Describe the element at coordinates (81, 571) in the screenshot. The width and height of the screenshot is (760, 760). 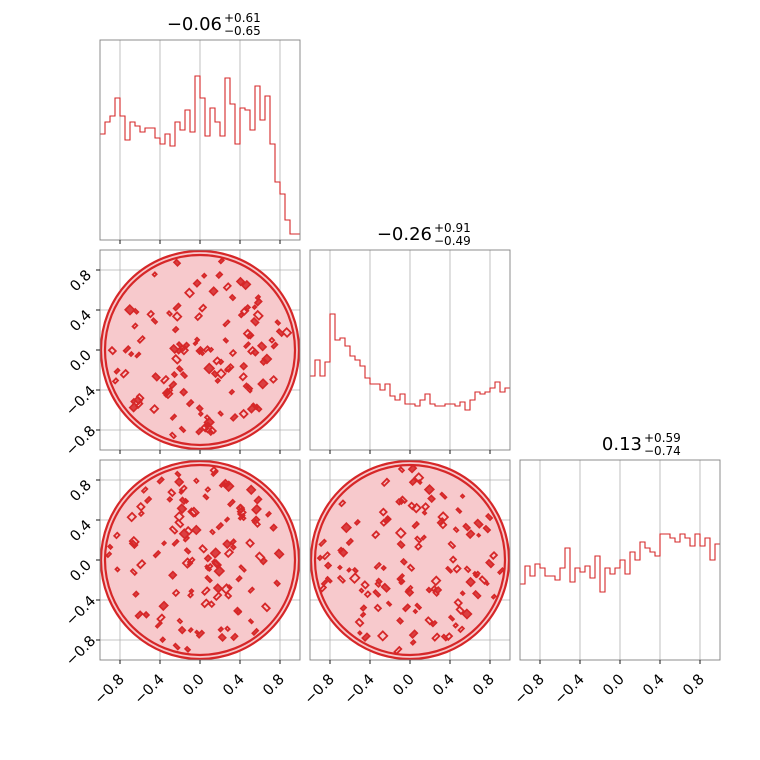
I see `y-tick-label: 0.0` at that location.